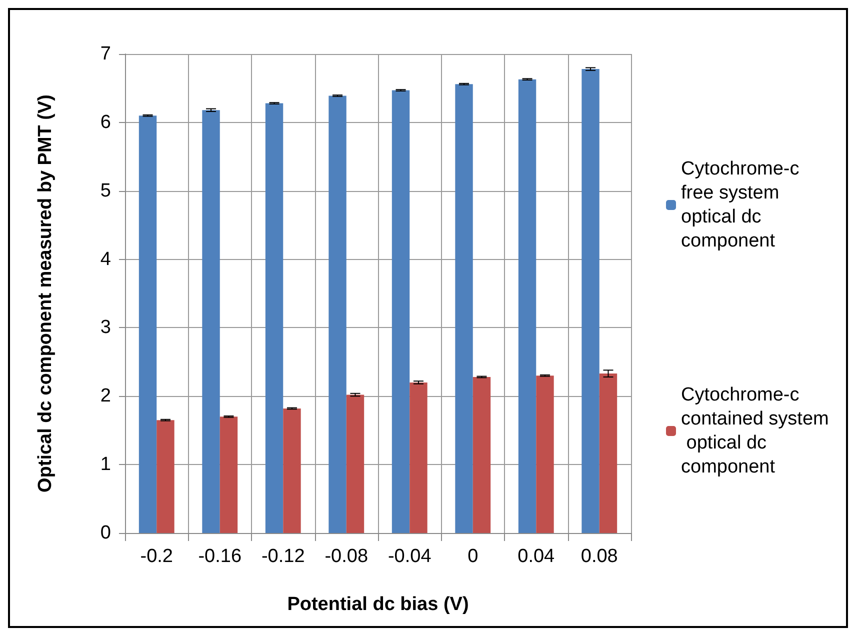 The height and width of the screenshot is (638, 858). Describe the element at coordinates (743, 205) in the screenshot. I see `legend-label: Cytochrome-c free system optical dc component` at that location.